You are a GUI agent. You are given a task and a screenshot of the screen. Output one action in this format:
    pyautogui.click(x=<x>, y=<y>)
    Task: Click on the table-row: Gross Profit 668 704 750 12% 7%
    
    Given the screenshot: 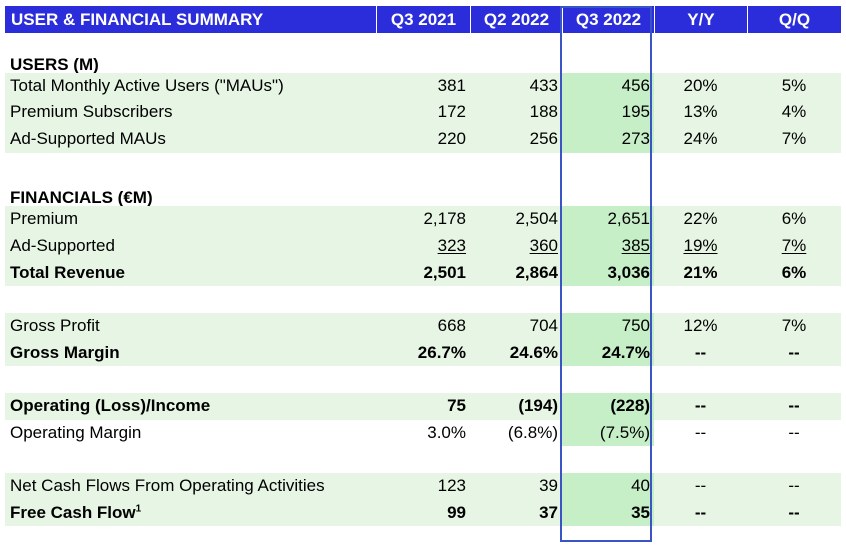 What is the action you would take?
    pyautogui.click(x=423, y=326)
    